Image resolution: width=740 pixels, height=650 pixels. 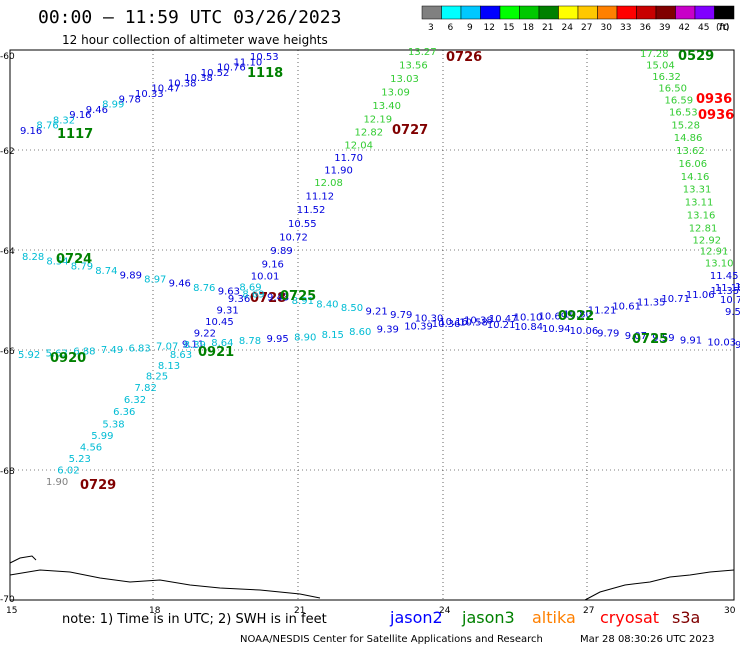 What do you see at coordinates (626, 307) in the screenshot?
I see `swh-value: 10.61` at bounding box center [626, 307].